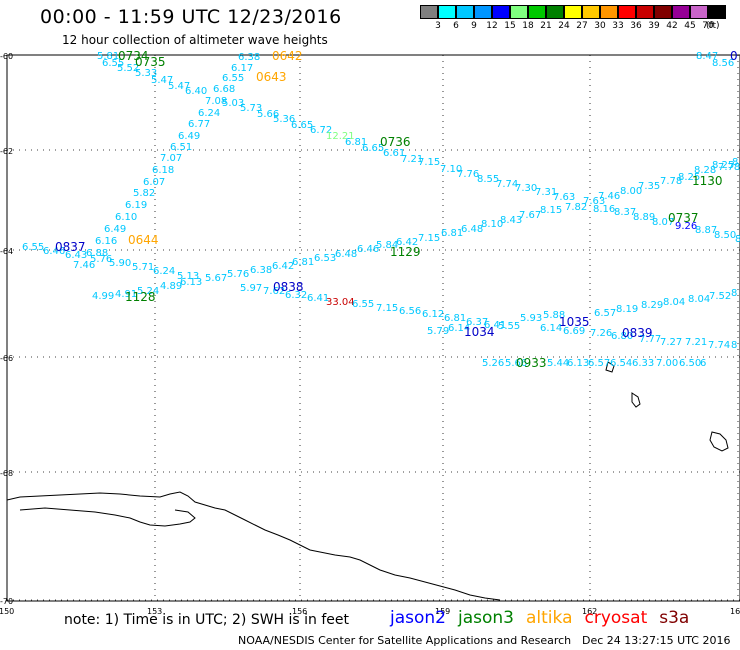  Describe the element at coordinates (652, 305) in the screenshot. I see `wave-height-label: 8.29` at that location.